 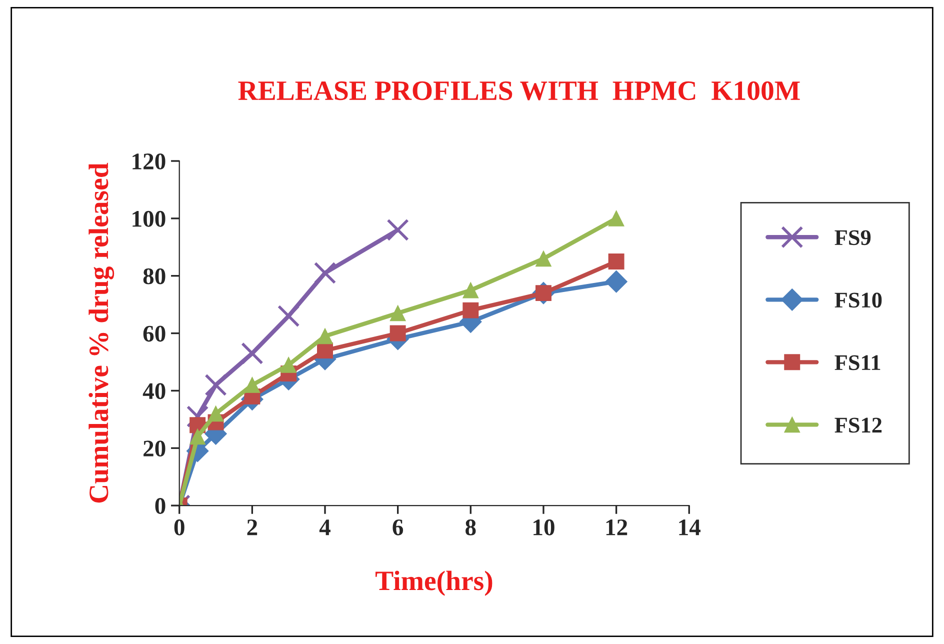 What do you see at coordinates (149, 218) in the screenshot?
I see `y-tick-label: 100` at bounding box center [149, 218].